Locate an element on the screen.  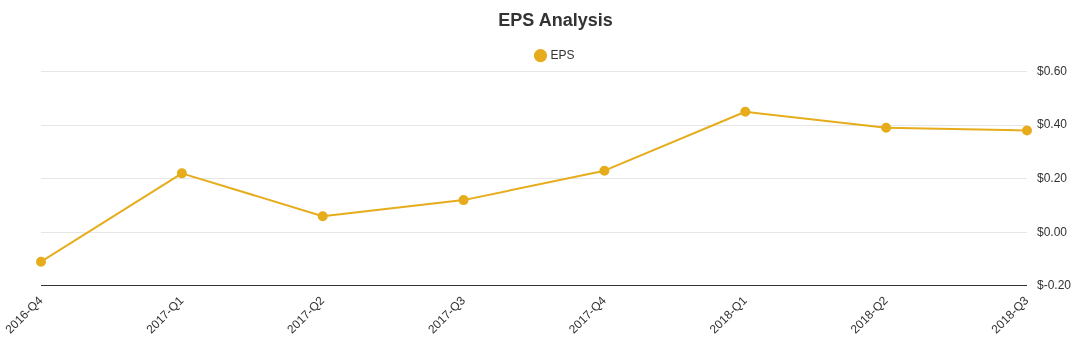
chart-title: EPS Analysis is located at coordinates (555, 19).